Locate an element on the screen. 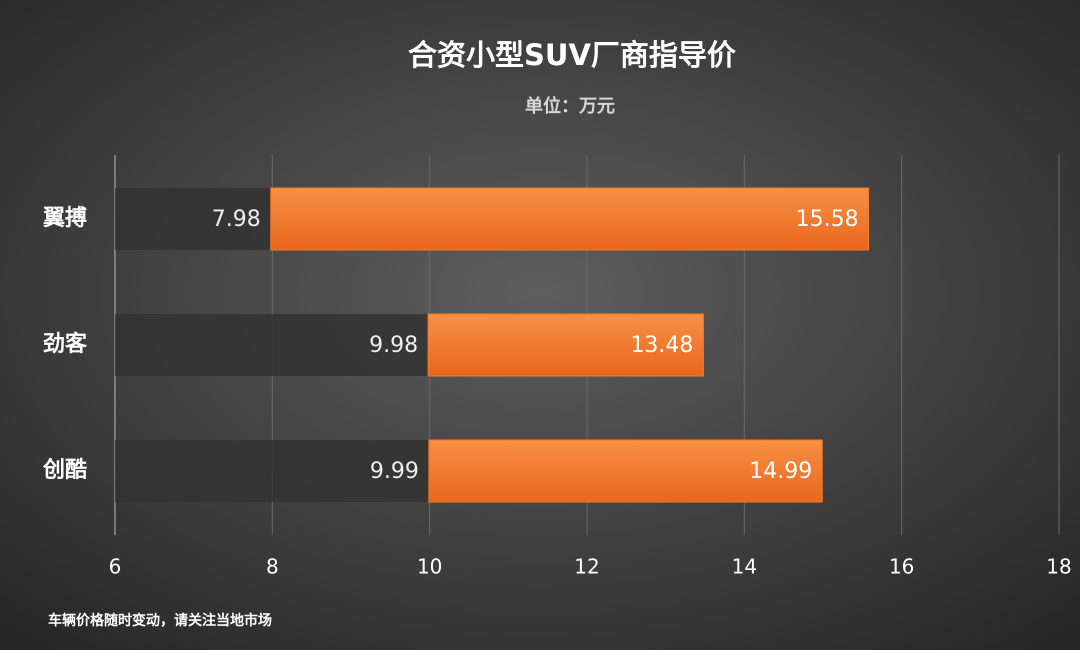  y-tick-label: 创酷 is located at coordinates (64, 470).